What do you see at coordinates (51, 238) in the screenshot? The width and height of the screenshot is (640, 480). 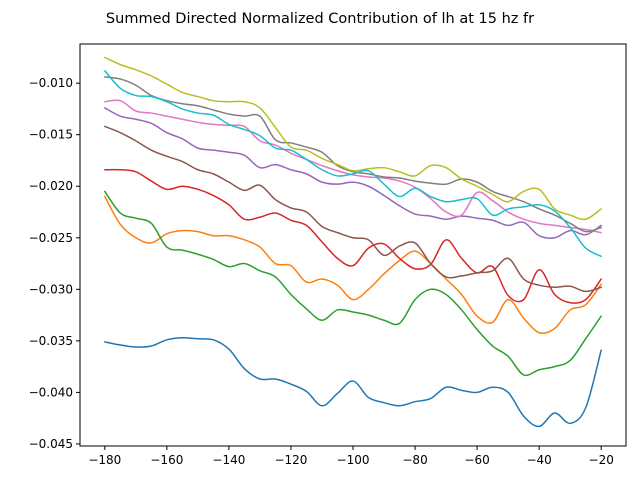 I see `y-tick-label: −0.025` at bounding box center [51, 238].